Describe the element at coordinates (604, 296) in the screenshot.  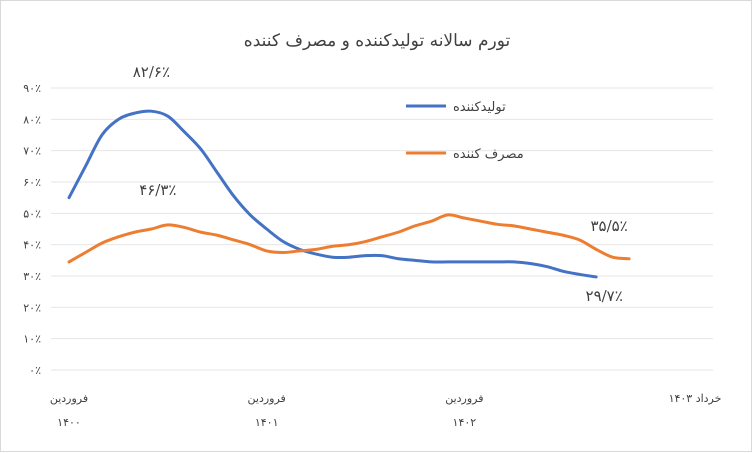
I see `data-label: ۲۹/۷٪` at that location.